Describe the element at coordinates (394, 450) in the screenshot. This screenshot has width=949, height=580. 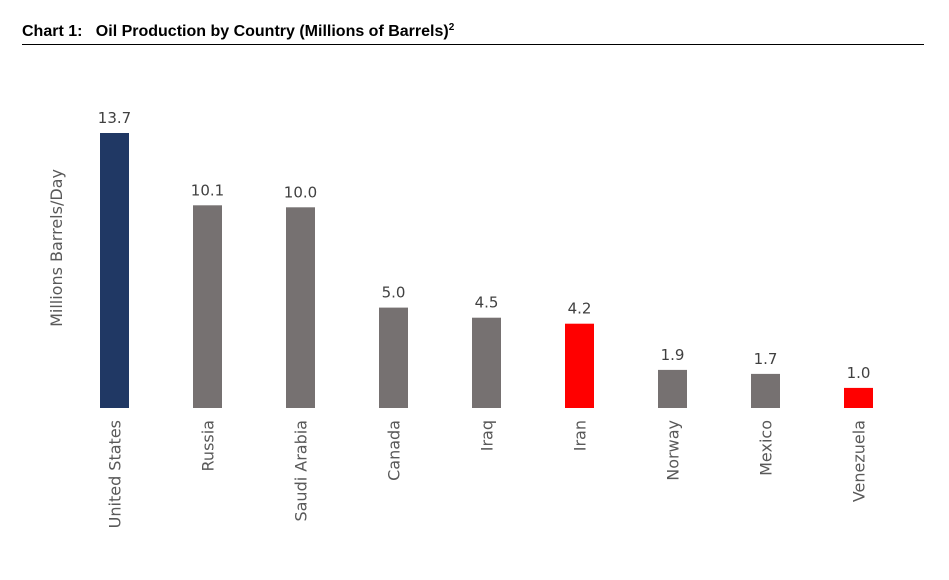
I see `x-tick-label-canada: Canada` at that location.